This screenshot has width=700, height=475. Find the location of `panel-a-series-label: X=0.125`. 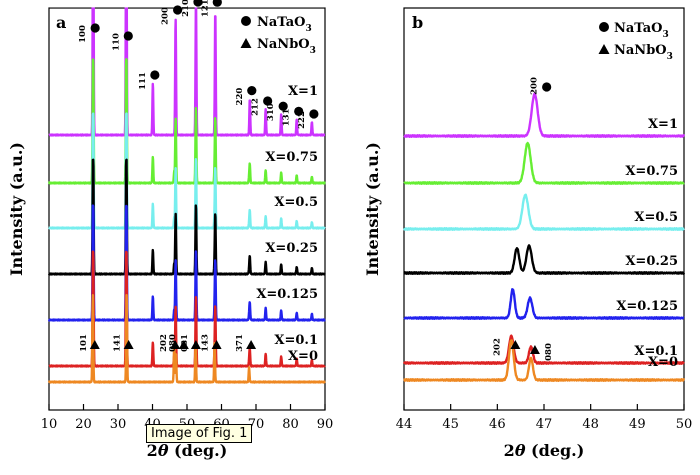

panel-a-series-label: X=0.125 is located at coordinates (287, 294).